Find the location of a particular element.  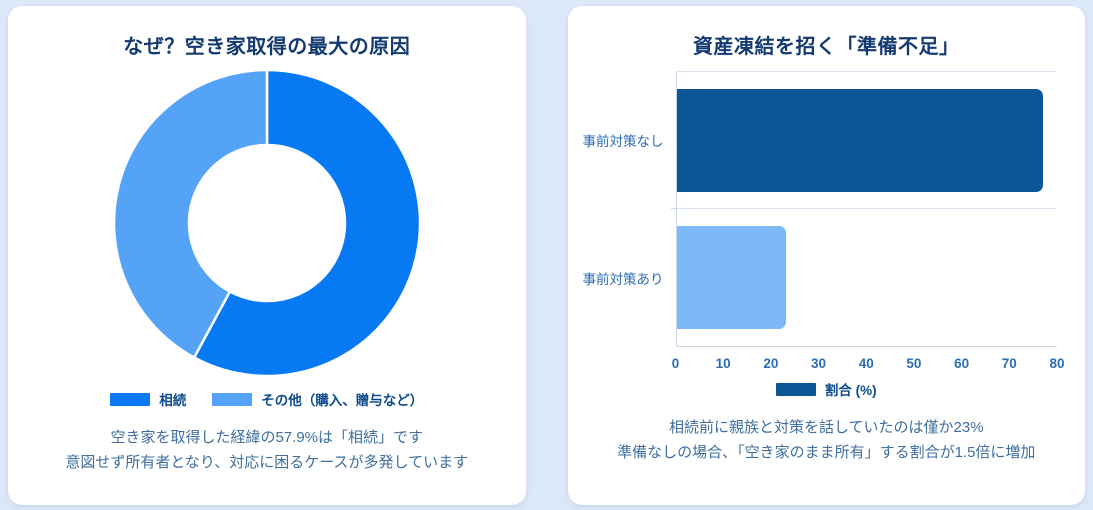

legend-item-ratio: 割合 (%) is located at coordinates (826, 389).